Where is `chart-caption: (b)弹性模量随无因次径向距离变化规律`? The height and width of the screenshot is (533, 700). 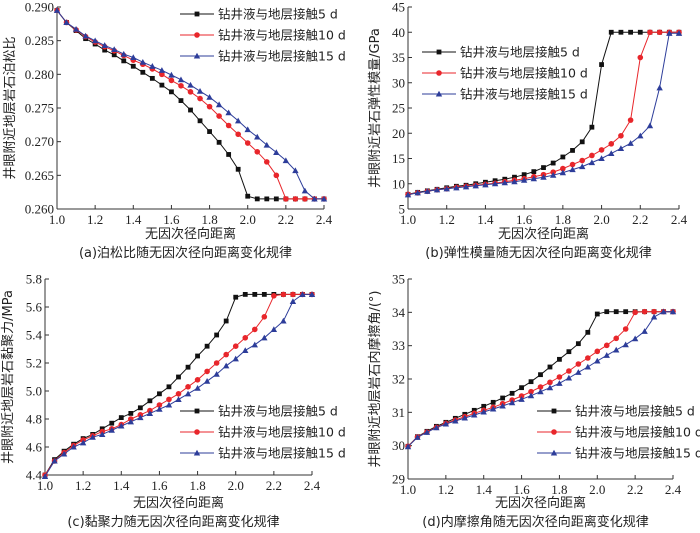 chart-caption: (b)弹性模量随无因次径向距离变化规律 is located at coordinates (538, 253).